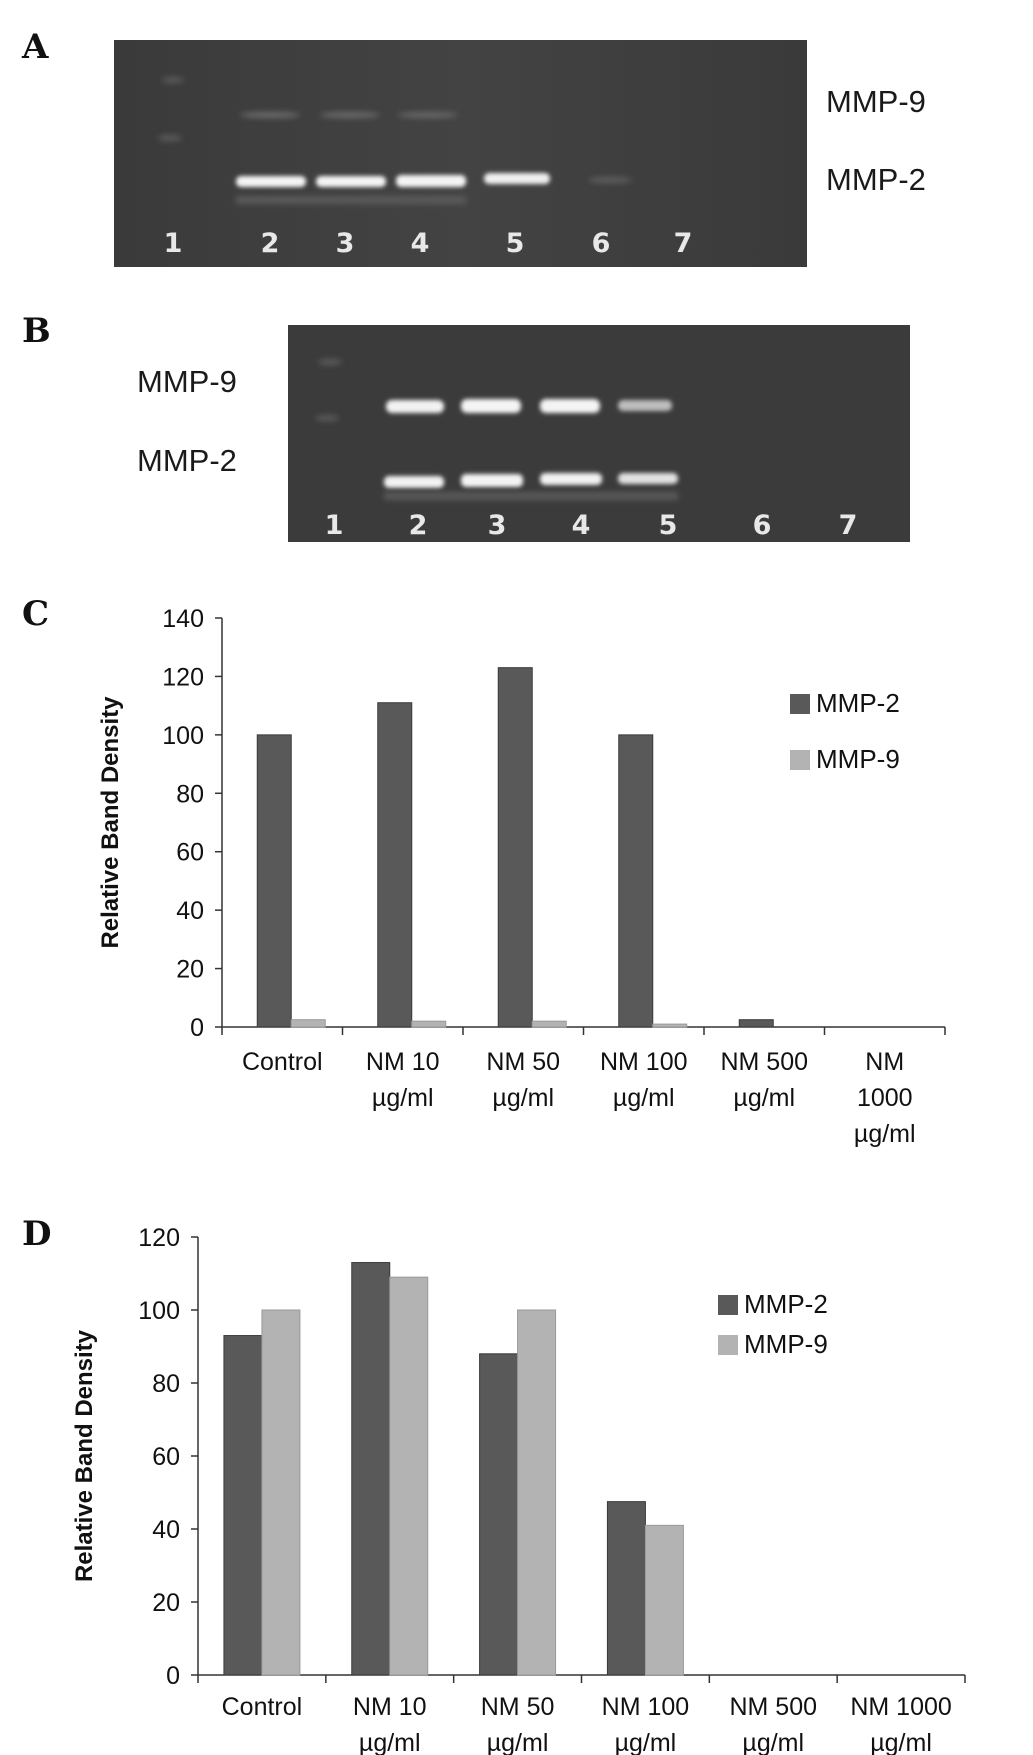 Image resolution: width=1033 pixels, height=1755 pixels. I want to click on gel-b: 1 2 3 4 5 6 7, so click(599, 433).